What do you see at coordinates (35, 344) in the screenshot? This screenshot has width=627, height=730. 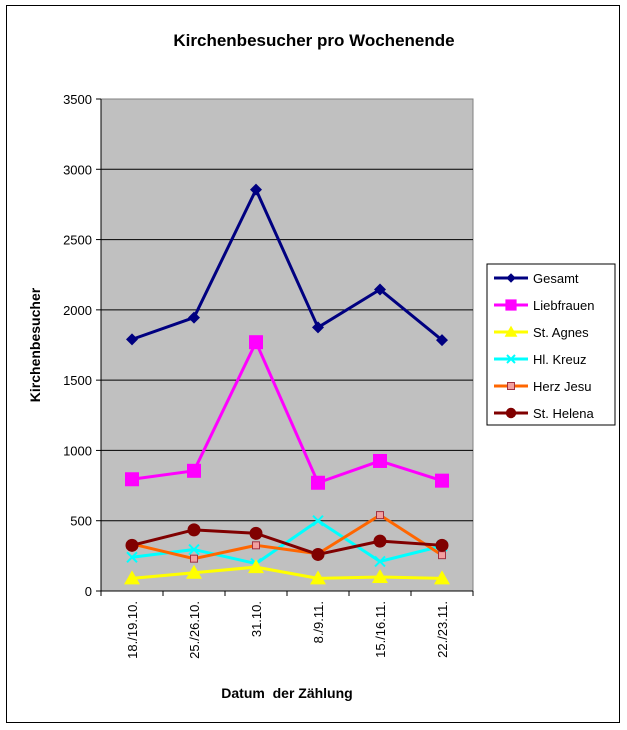 I see `y-axis-label: Kirchenbesucher` at bounding box center [35, 344].